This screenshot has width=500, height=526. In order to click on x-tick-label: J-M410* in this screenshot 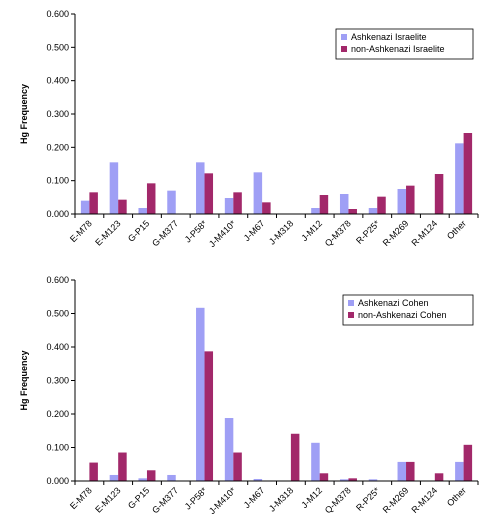, I will do `click(222, 233)`.